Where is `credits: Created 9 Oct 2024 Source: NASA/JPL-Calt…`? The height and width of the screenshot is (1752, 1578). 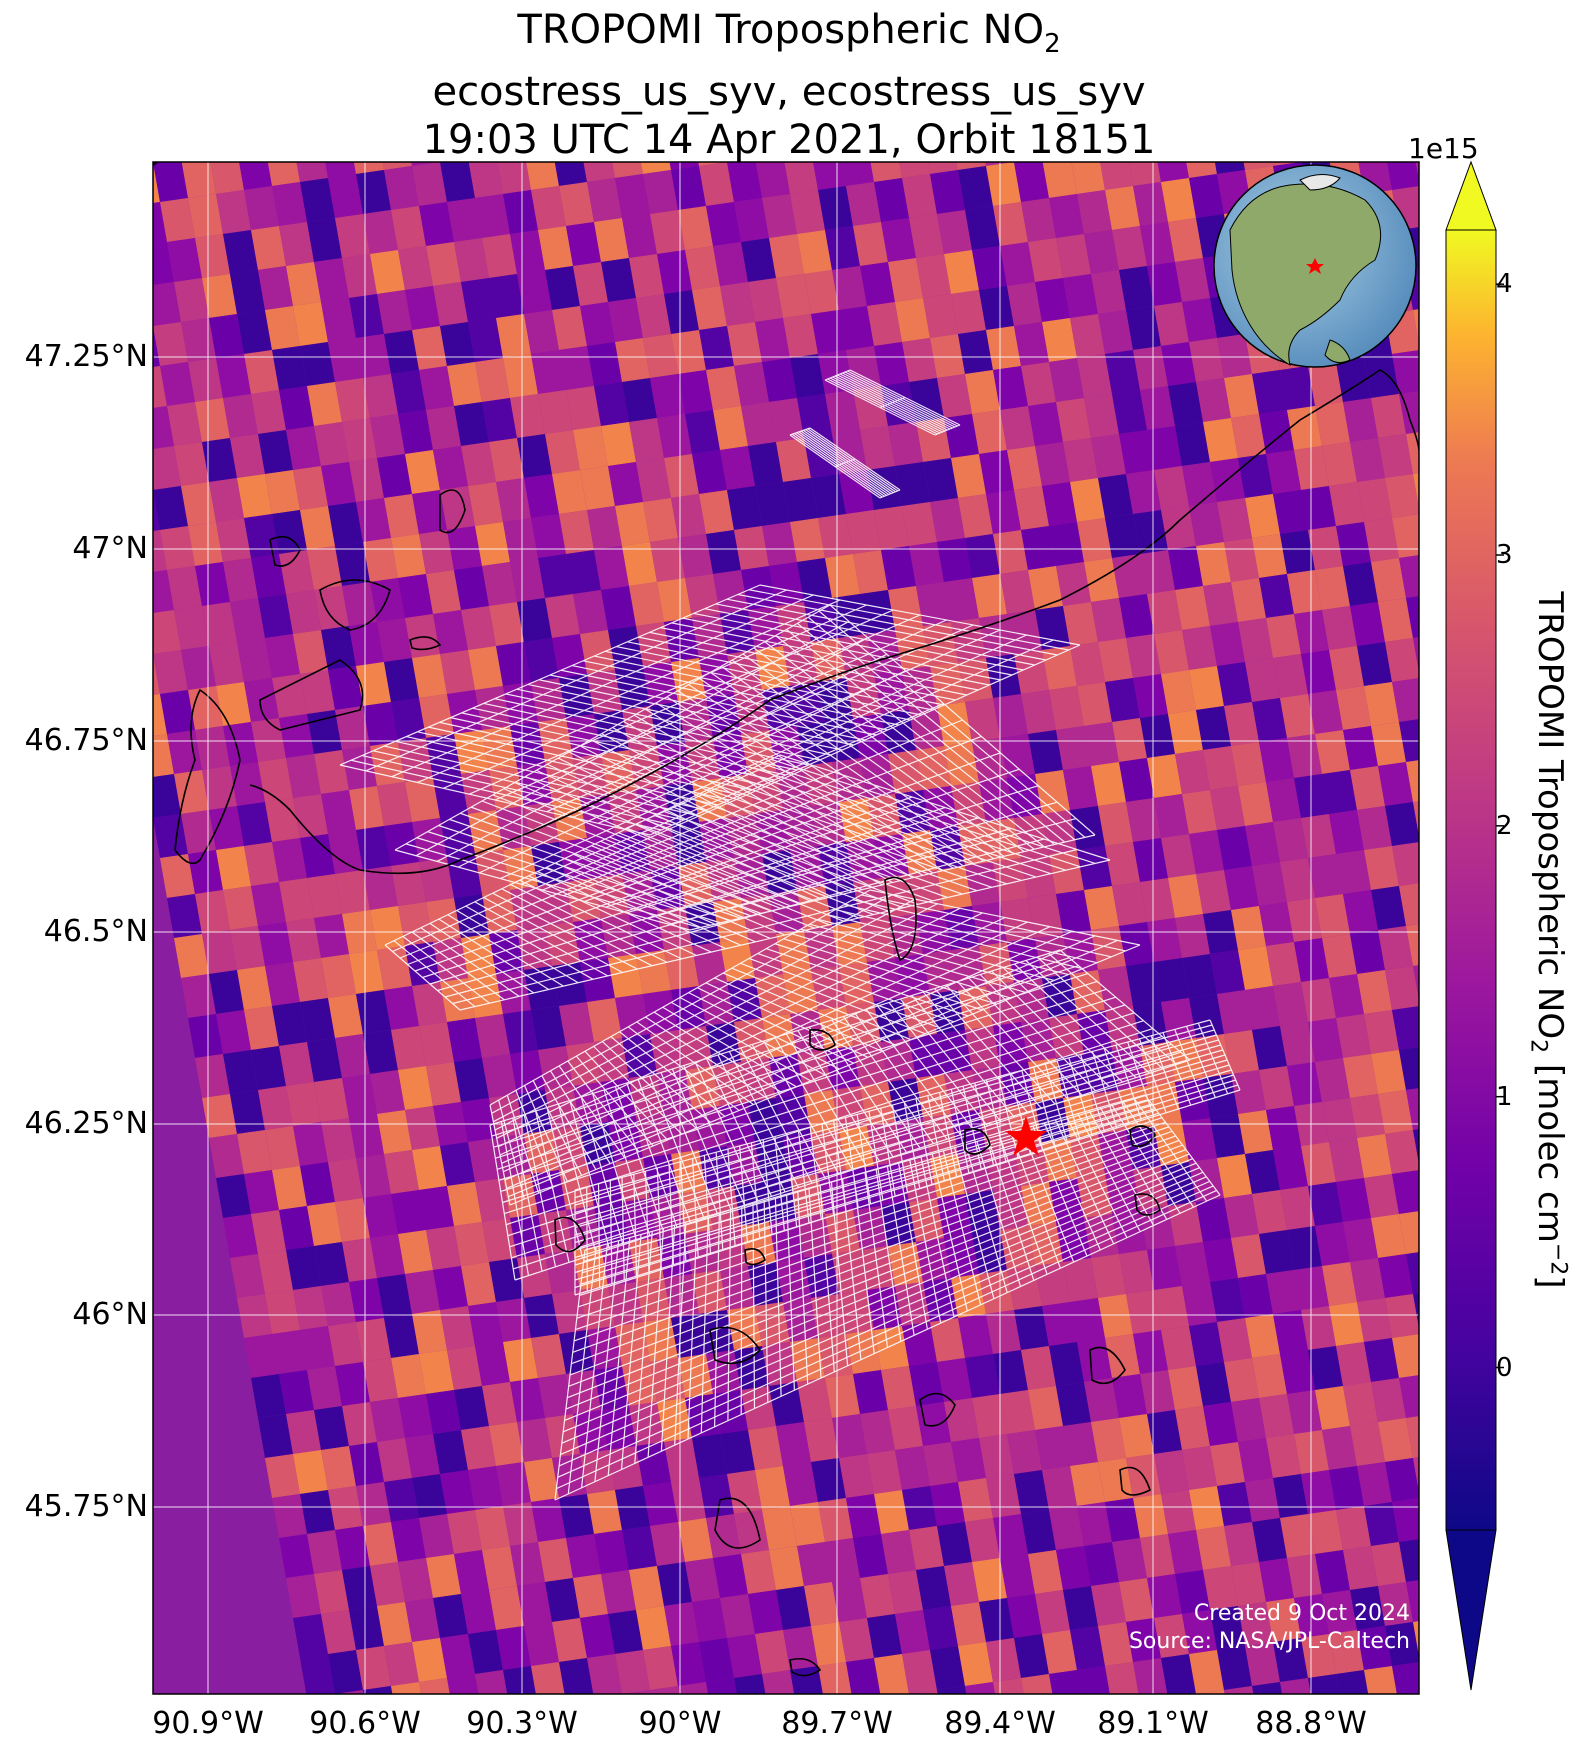 credits: Created 9 Oct 2024 Source: NASA/JPL-Calt… is located at coordinates (1269, 1628).